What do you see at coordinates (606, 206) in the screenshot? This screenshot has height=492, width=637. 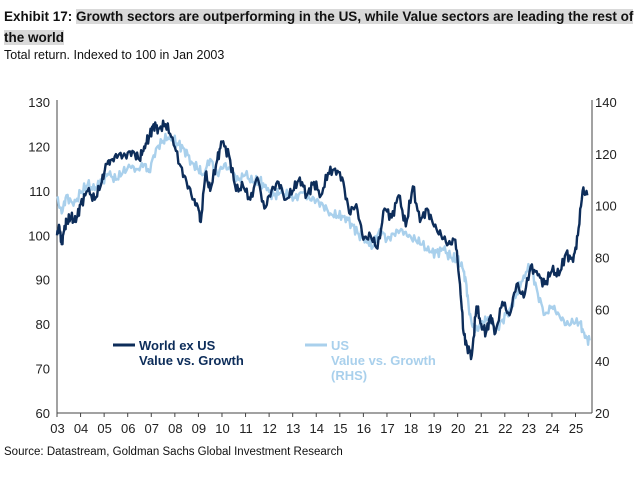 I see `y-right-tick-label: 100` at bounding box center [606, 206].